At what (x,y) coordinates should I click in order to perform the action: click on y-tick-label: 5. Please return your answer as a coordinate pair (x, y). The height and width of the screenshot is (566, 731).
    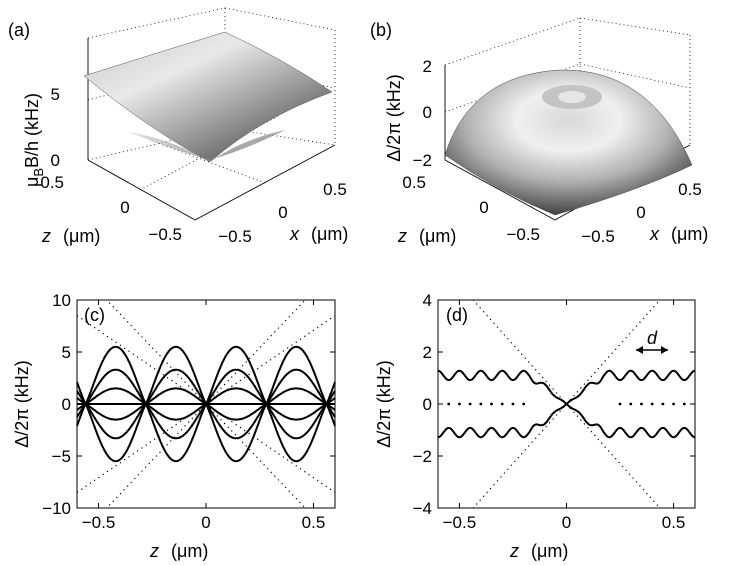
    Looking at the image, I should click on (66, 352).